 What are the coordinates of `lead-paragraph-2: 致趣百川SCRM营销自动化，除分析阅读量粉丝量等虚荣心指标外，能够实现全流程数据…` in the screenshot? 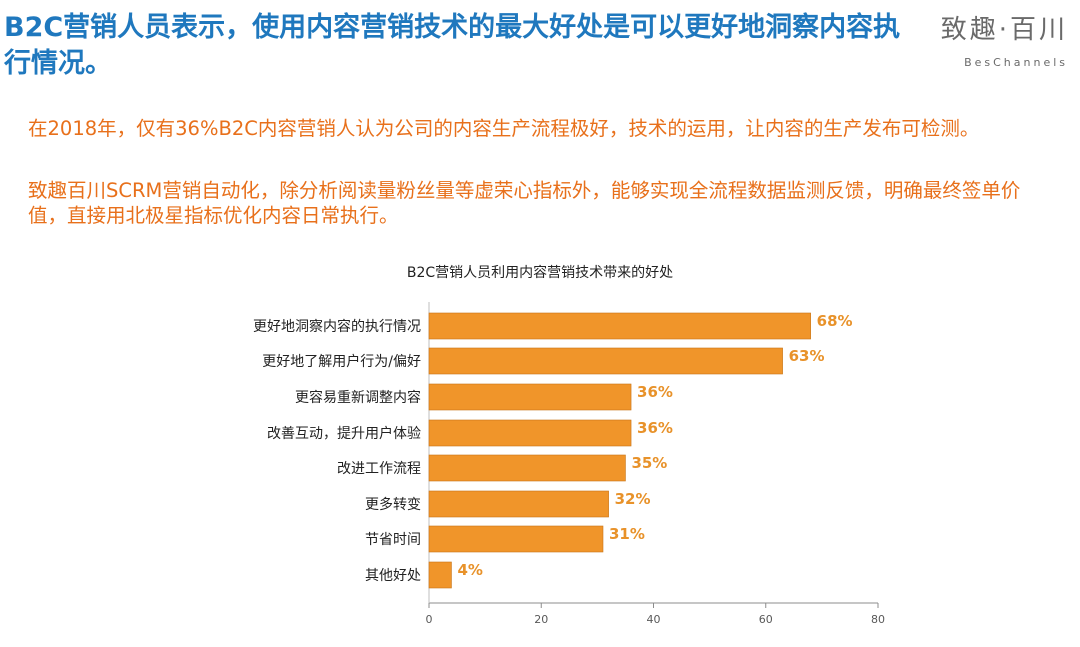 It's located at (524, 203).